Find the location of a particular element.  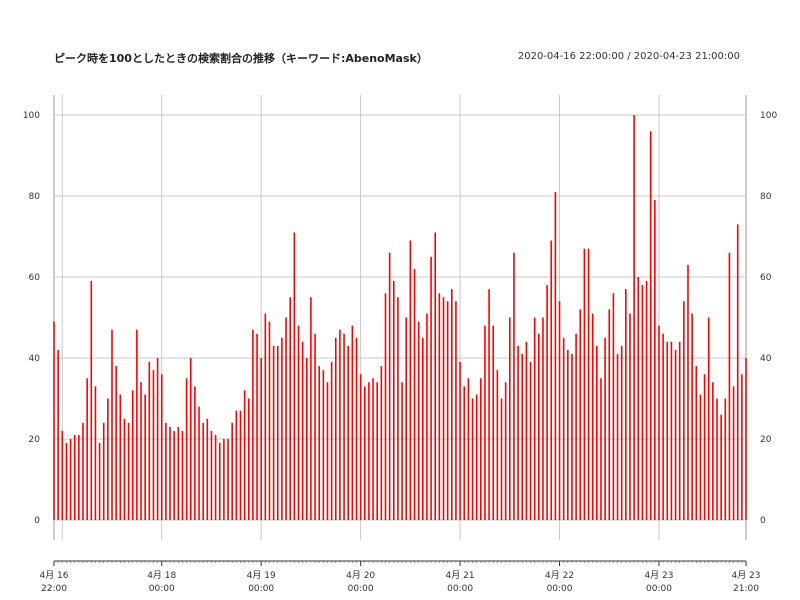

chart-title: ピーク時を100としたときの検索割合の推移（キーワード:AbenoMask） is located at coordinates (241, 58).